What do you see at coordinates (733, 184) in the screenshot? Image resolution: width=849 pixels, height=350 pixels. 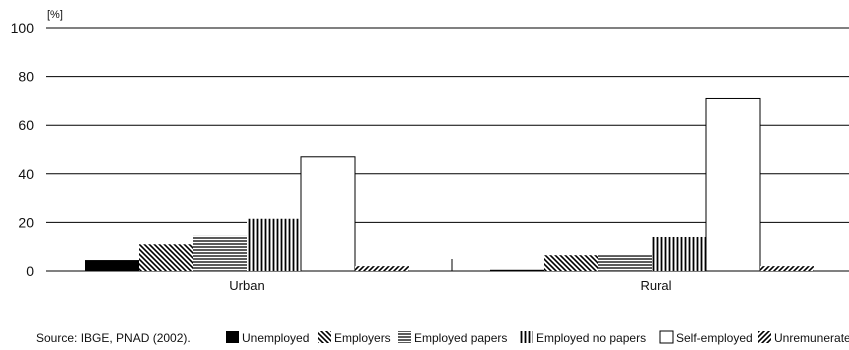 I see `bar-rural-self-employed` at bounding box center [733, 184].